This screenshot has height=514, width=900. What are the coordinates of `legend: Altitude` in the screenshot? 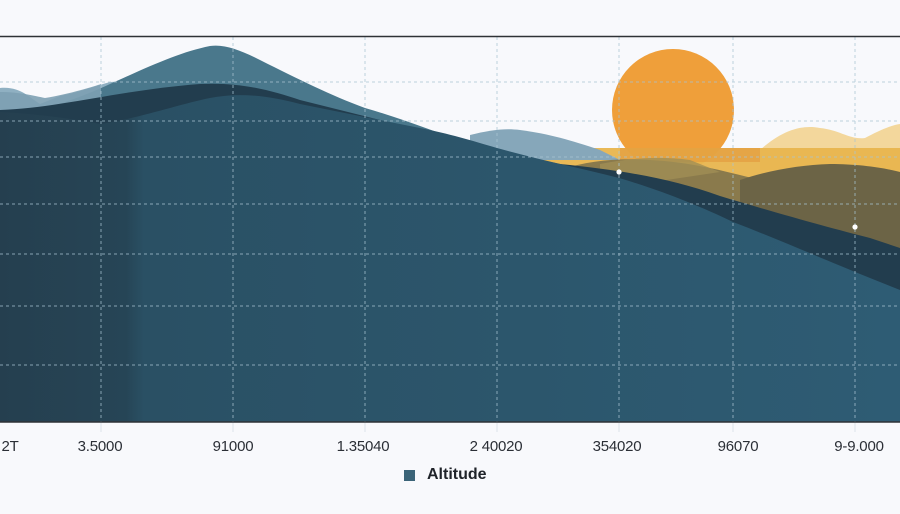 It's located at (445, 475).